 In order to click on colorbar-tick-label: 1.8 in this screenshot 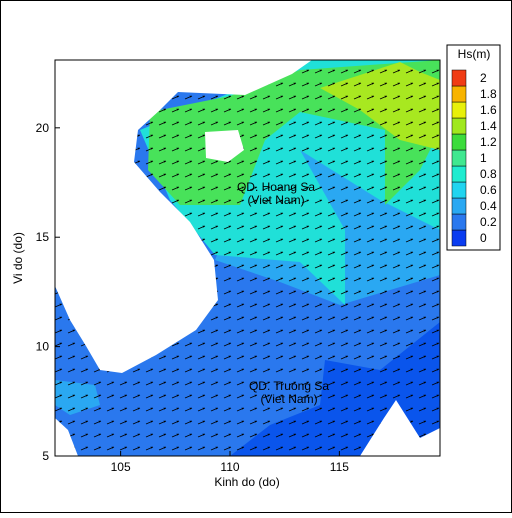, I will do `click(488, 94)`.